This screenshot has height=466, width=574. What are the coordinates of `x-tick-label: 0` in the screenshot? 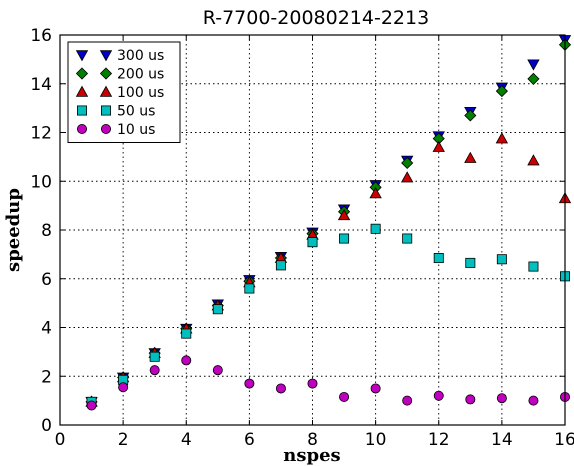 It's located at (60, 440).